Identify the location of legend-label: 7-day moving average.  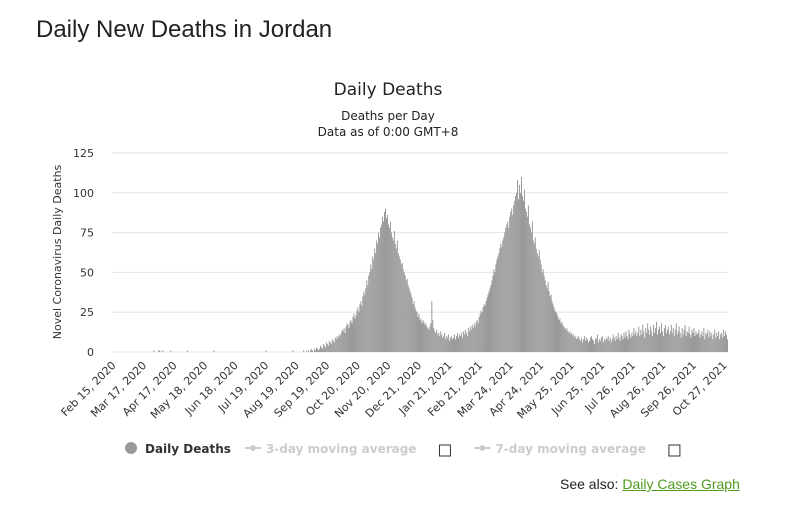
(570, 449).